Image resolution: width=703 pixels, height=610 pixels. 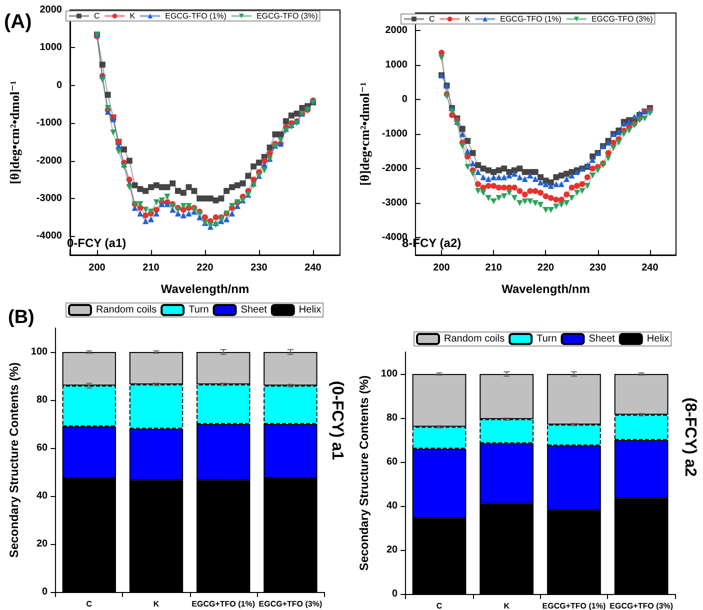 What do you see at coordinates (21, 317) in the screenshot?
I see `text: (B)` at bounding box center [21, 317].